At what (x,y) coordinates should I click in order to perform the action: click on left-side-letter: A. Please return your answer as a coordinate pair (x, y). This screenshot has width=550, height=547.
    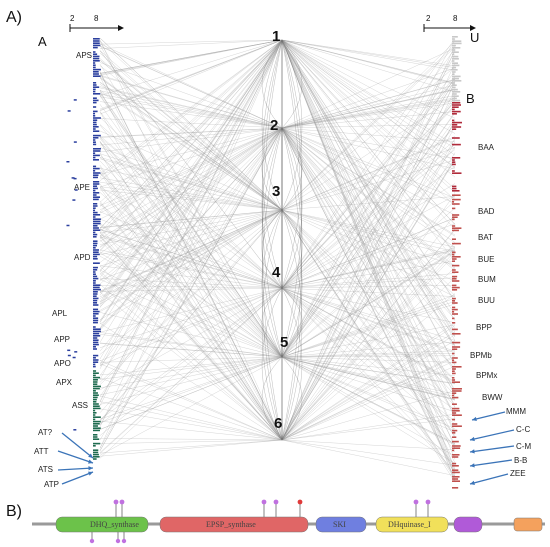
    Looking at the image, I should click on (42, 41).